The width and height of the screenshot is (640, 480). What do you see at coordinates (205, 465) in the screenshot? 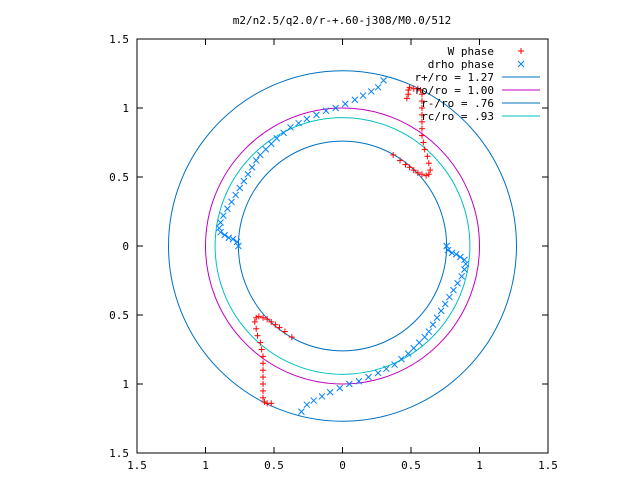
I see `x-tick-label-1: 1` at bounding box center [205, 465].